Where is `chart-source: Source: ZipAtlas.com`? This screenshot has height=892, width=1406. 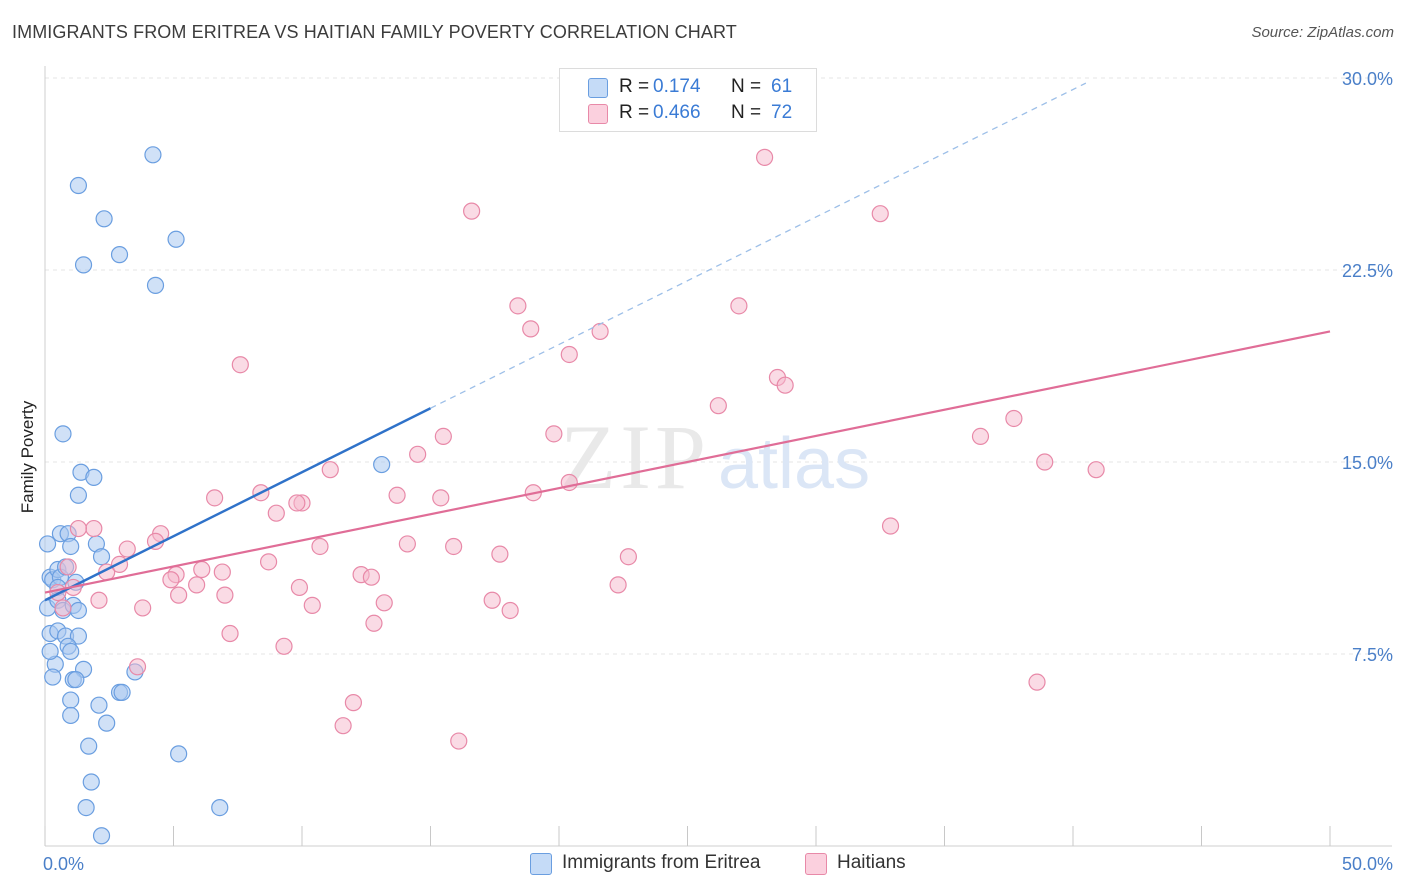
chart-source: Source: ZipAtlas.com is located at coordinates (1322, 32).